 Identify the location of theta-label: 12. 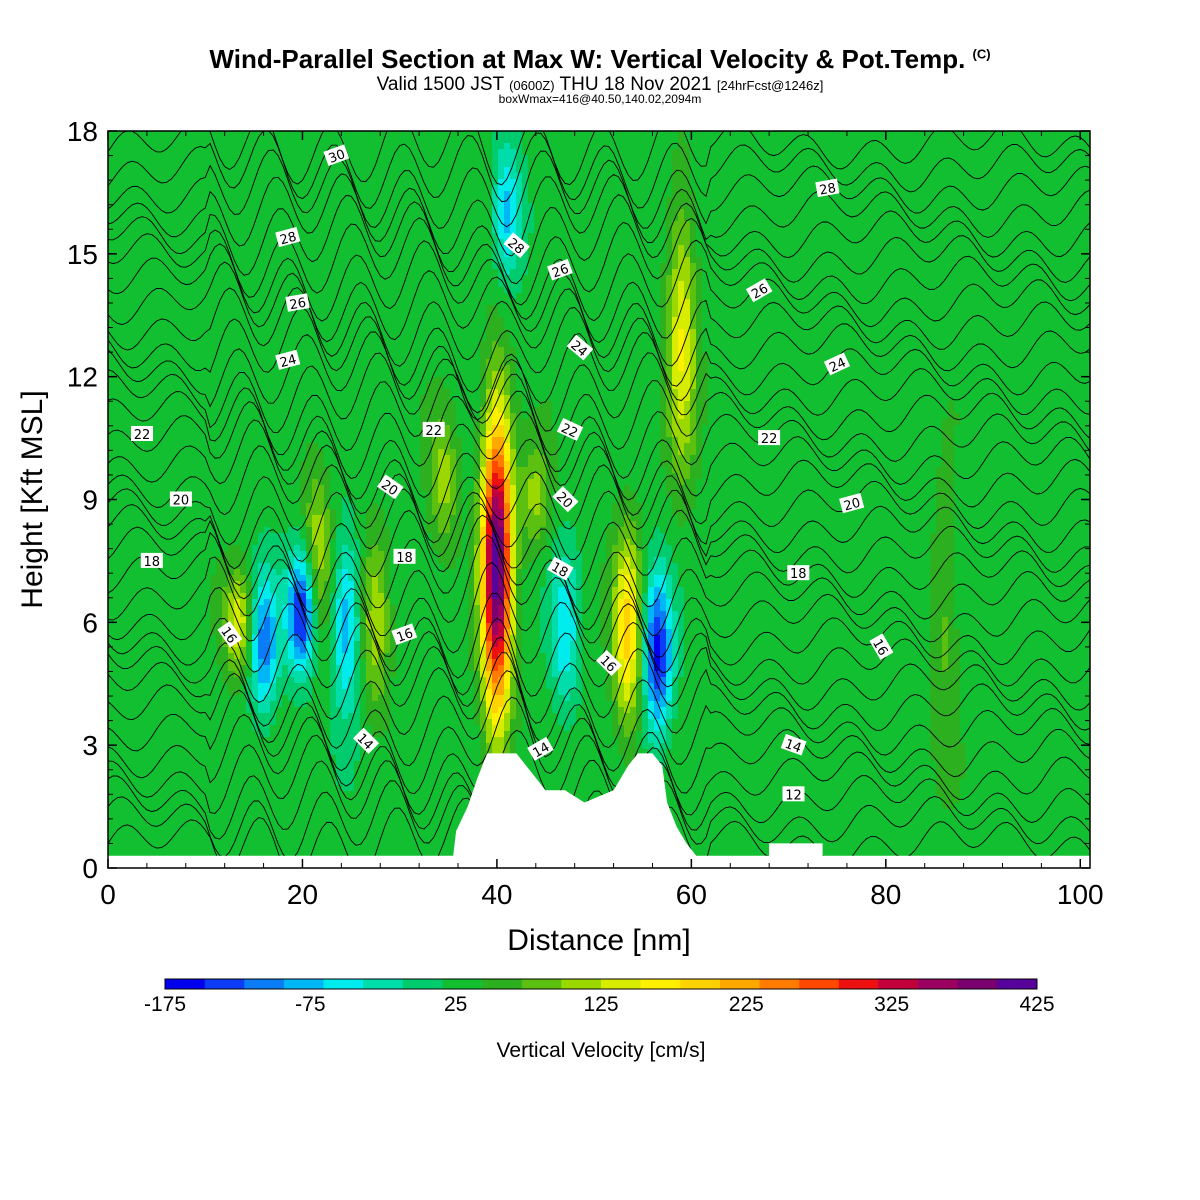
(793, 794).